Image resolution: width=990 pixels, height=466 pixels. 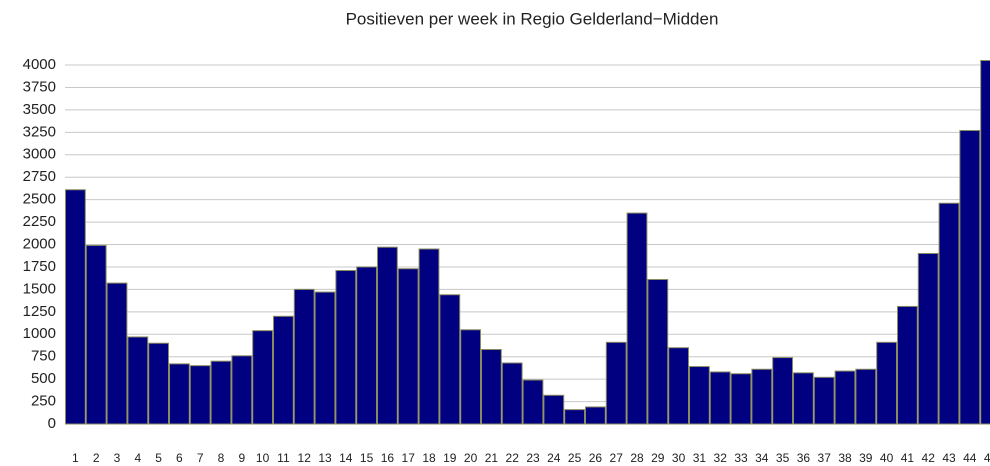 What do you see at coordinates (283, 458) in the screenshot?
I see `x-tick-label: 11` at bounding box center [283, 458].